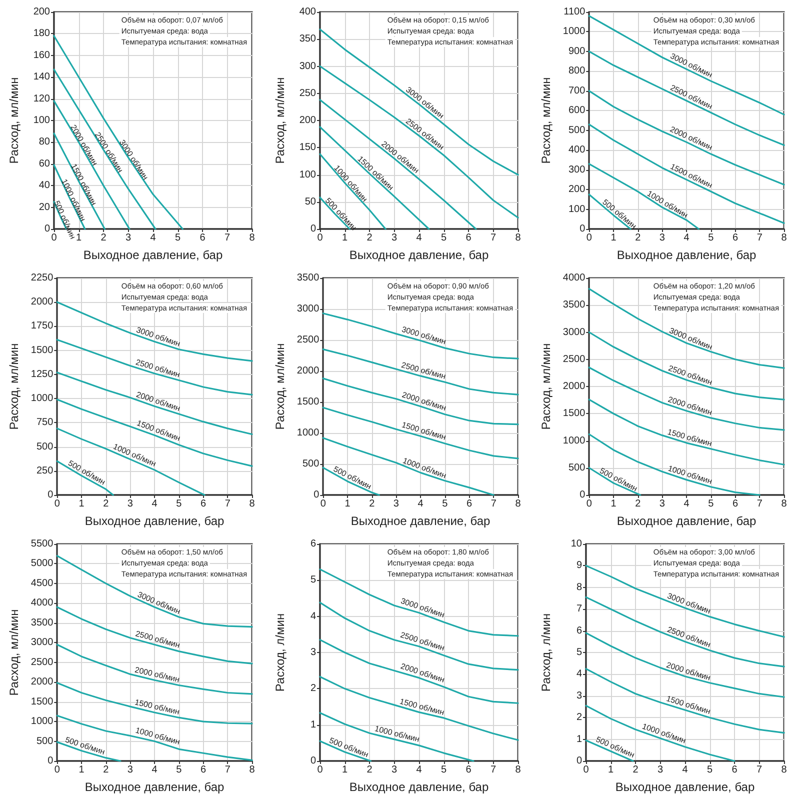 Image resolution: width=800 pixels, height=800 pixels. What do you see at coordinates (307, 39) in the screenshot?
I see `y-tick-label: 350` at bounding box center [307, 39].